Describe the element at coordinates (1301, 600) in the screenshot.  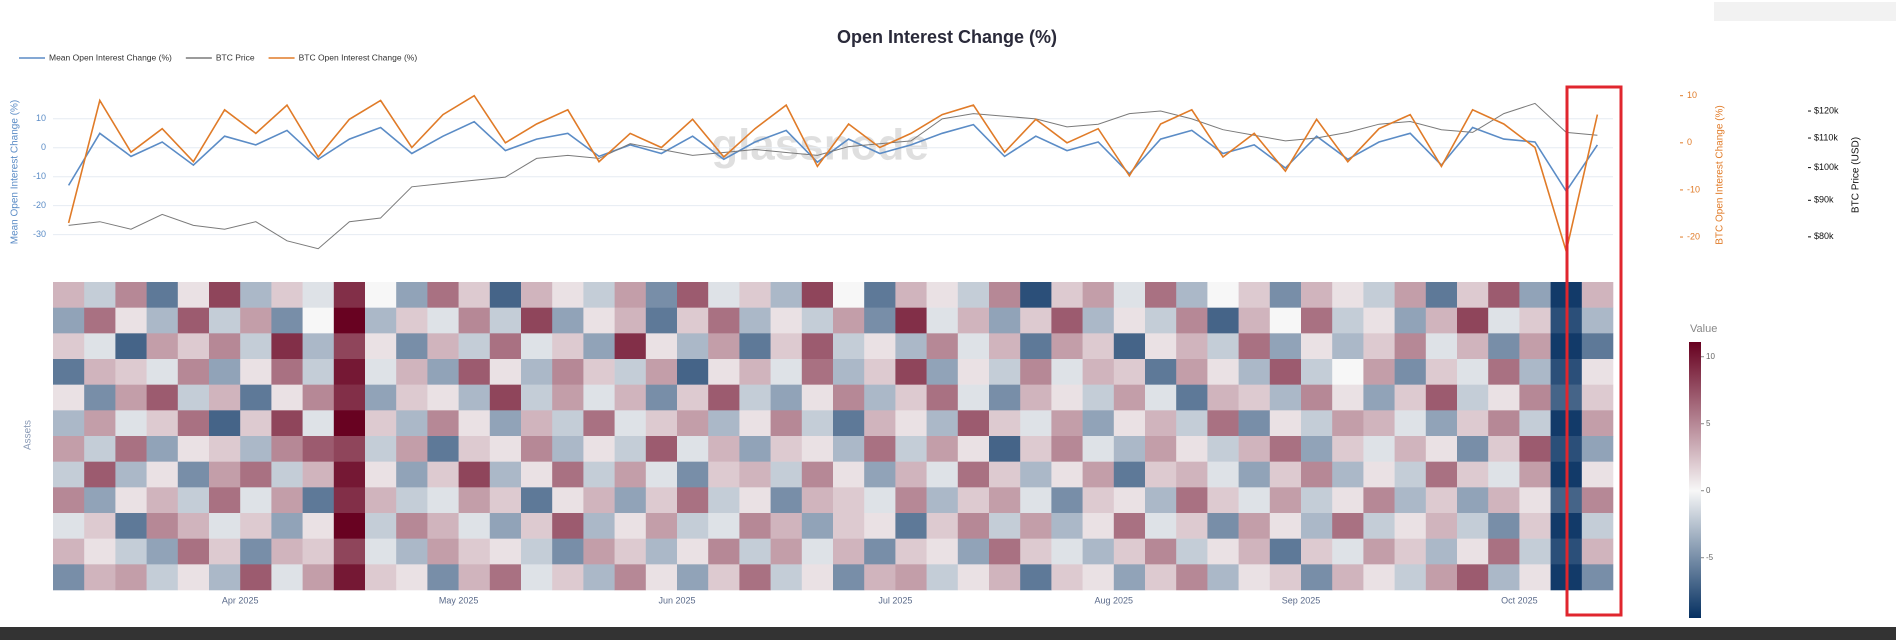
I see `x-tick-label: Sep 2025` at that location.